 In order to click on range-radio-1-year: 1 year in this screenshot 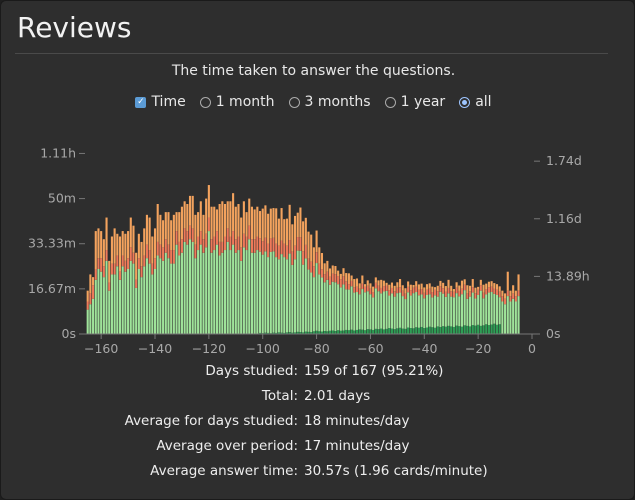, I will do `click(414, 102)`.